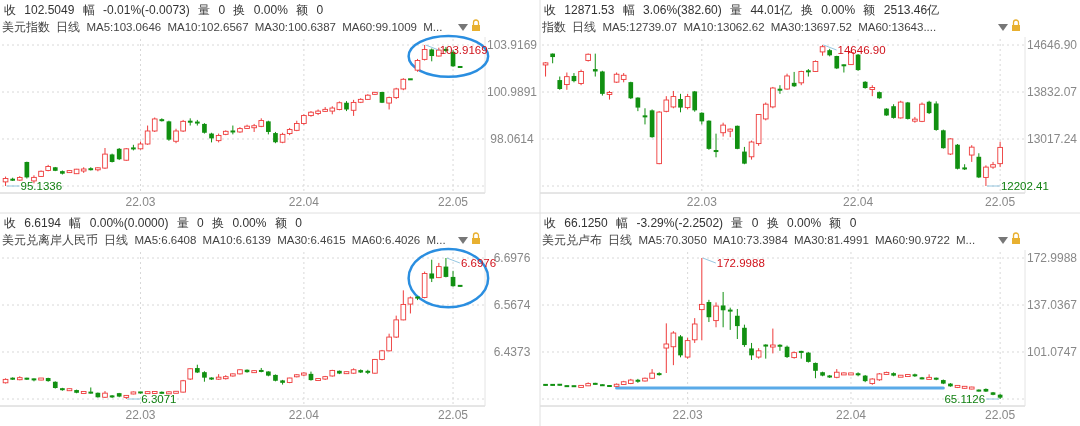 Image resolution: width=1080 pixels, height=426 pixels. What do you see at coordinates (861, 50) in the screenshot?
I see `annotation: 14646.90` at bounding box center [861, 50].